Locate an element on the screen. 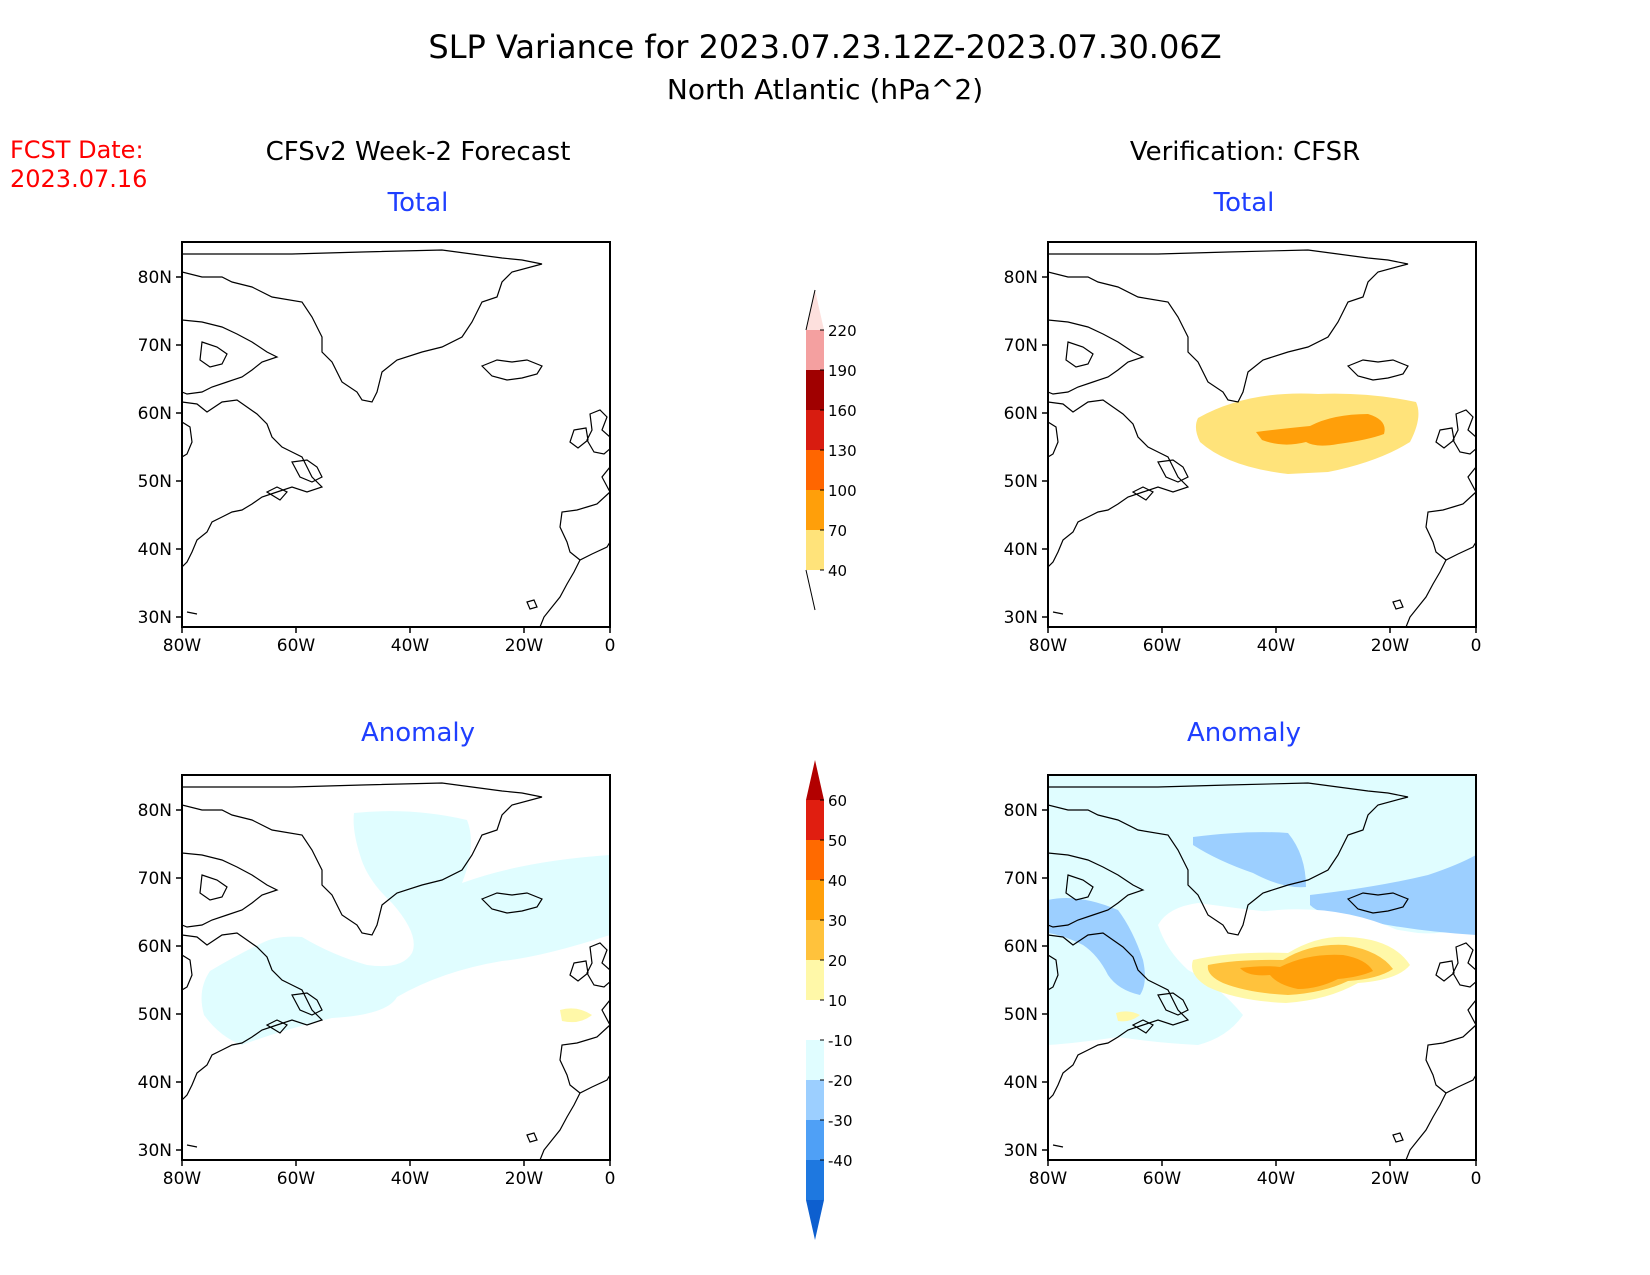 Image resolution: width=1650 pixels, height=1275 pixels. forecast-anomaly-label: Anomaly is located at coordinates (418, 733).